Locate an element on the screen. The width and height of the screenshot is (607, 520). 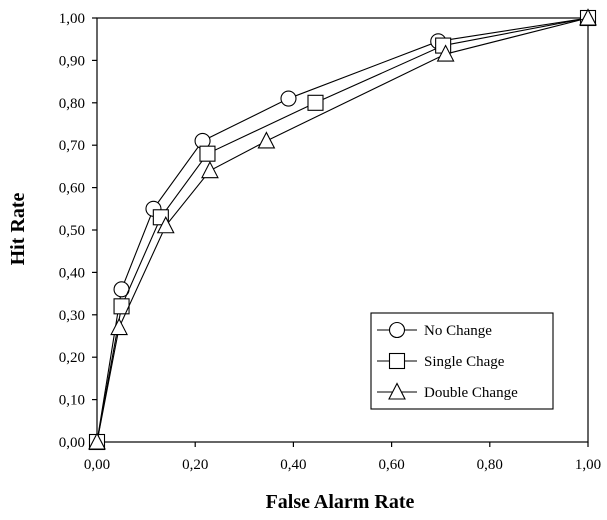
y-tick-label: 0,50 is located at coordinates (72, 231).